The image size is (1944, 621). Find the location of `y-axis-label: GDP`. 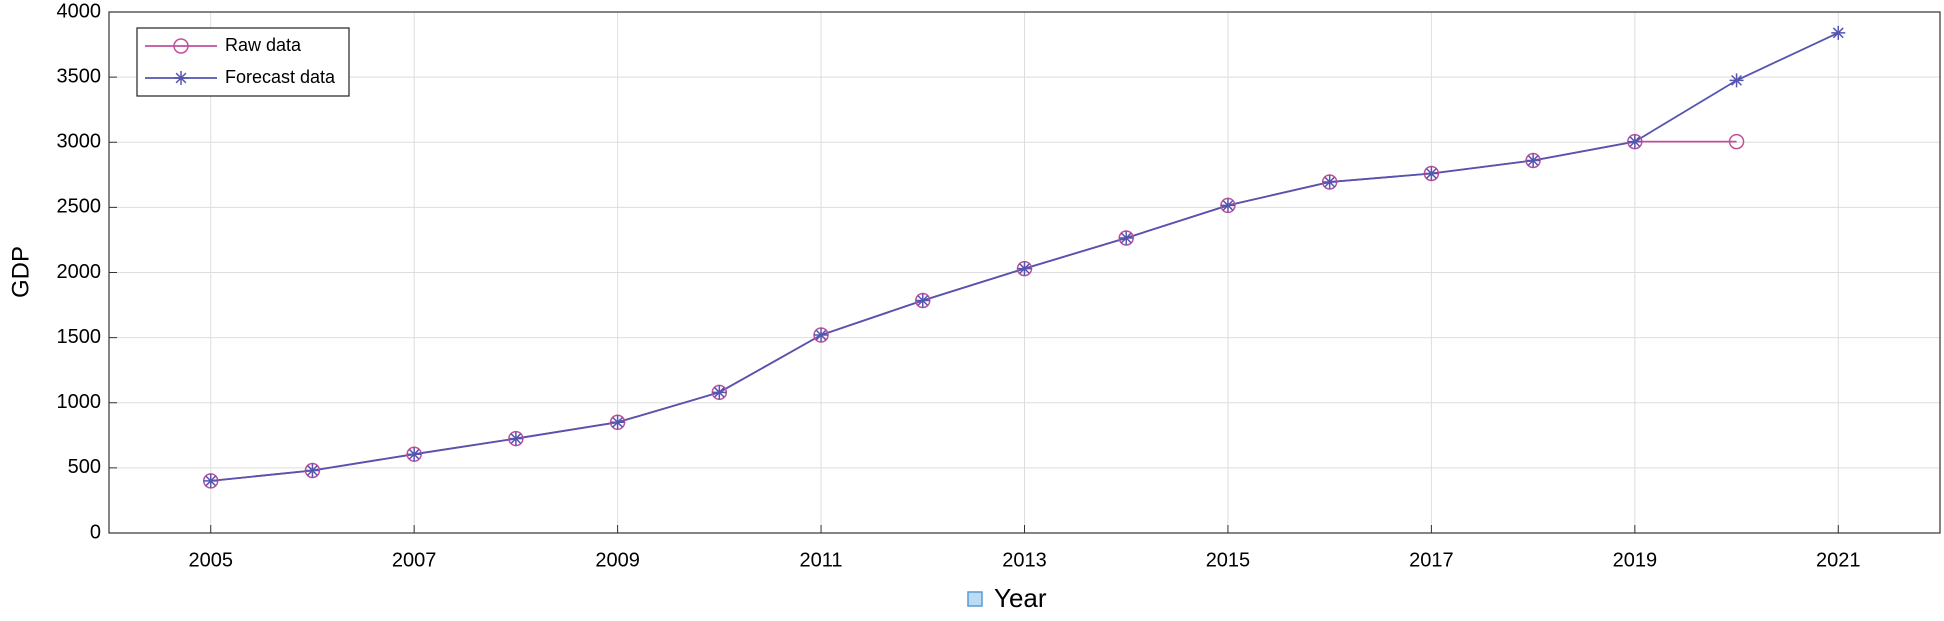

y-axis-label: GDP is located at coordinates (20, 272).